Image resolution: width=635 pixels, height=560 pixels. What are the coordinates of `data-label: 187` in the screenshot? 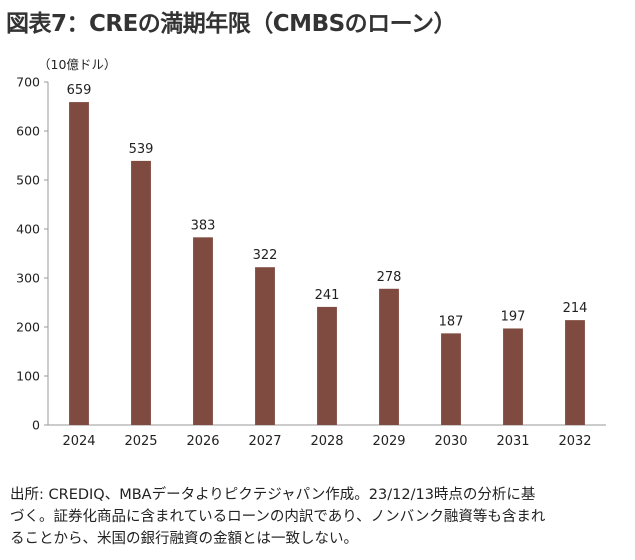 It's located at (451, 321).